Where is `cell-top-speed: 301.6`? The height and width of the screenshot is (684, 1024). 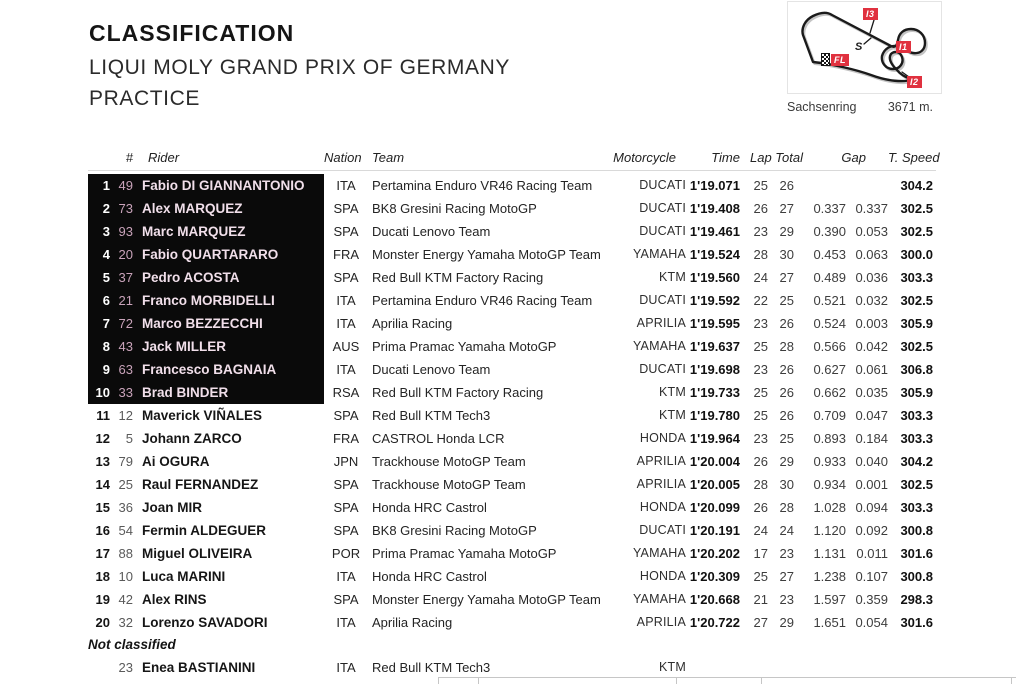
cell-top-speed: 301.6 is located at coordinates (916, 553).